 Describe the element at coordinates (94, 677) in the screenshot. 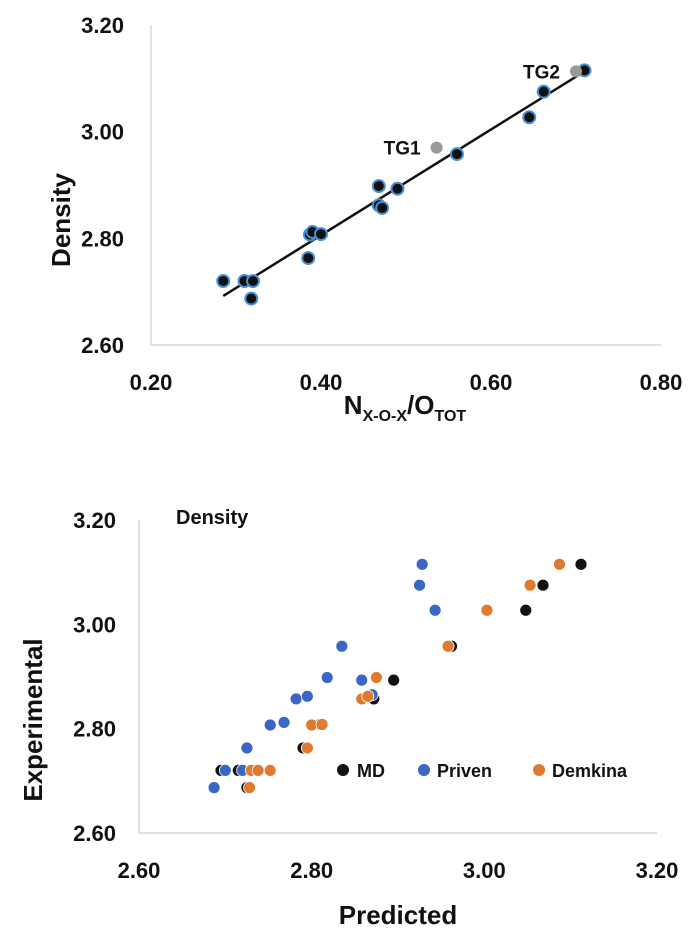

I see `chart2-y-tick-labels: 2.60 2.80 3.00 3.20` at that location.